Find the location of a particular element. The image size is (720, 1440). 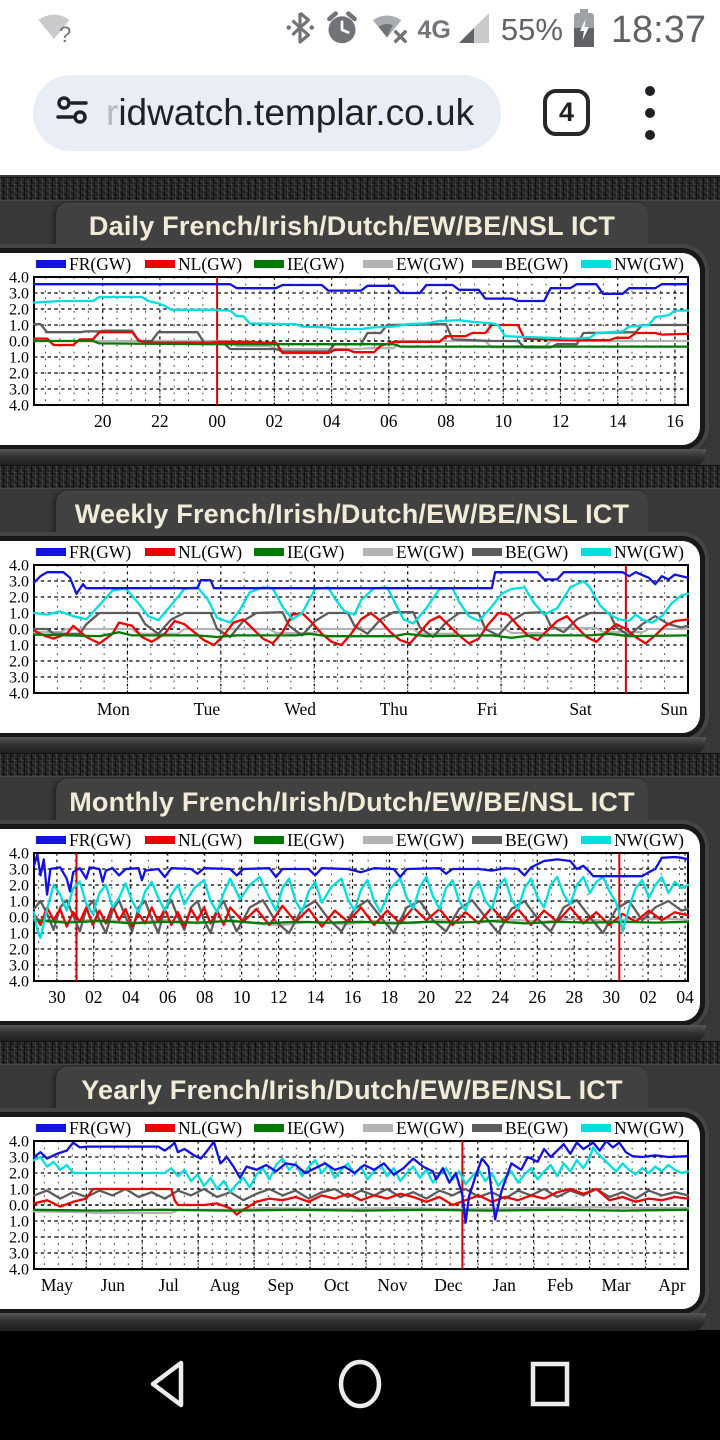

svg-text: 10 is located at coordinates (503, 421).